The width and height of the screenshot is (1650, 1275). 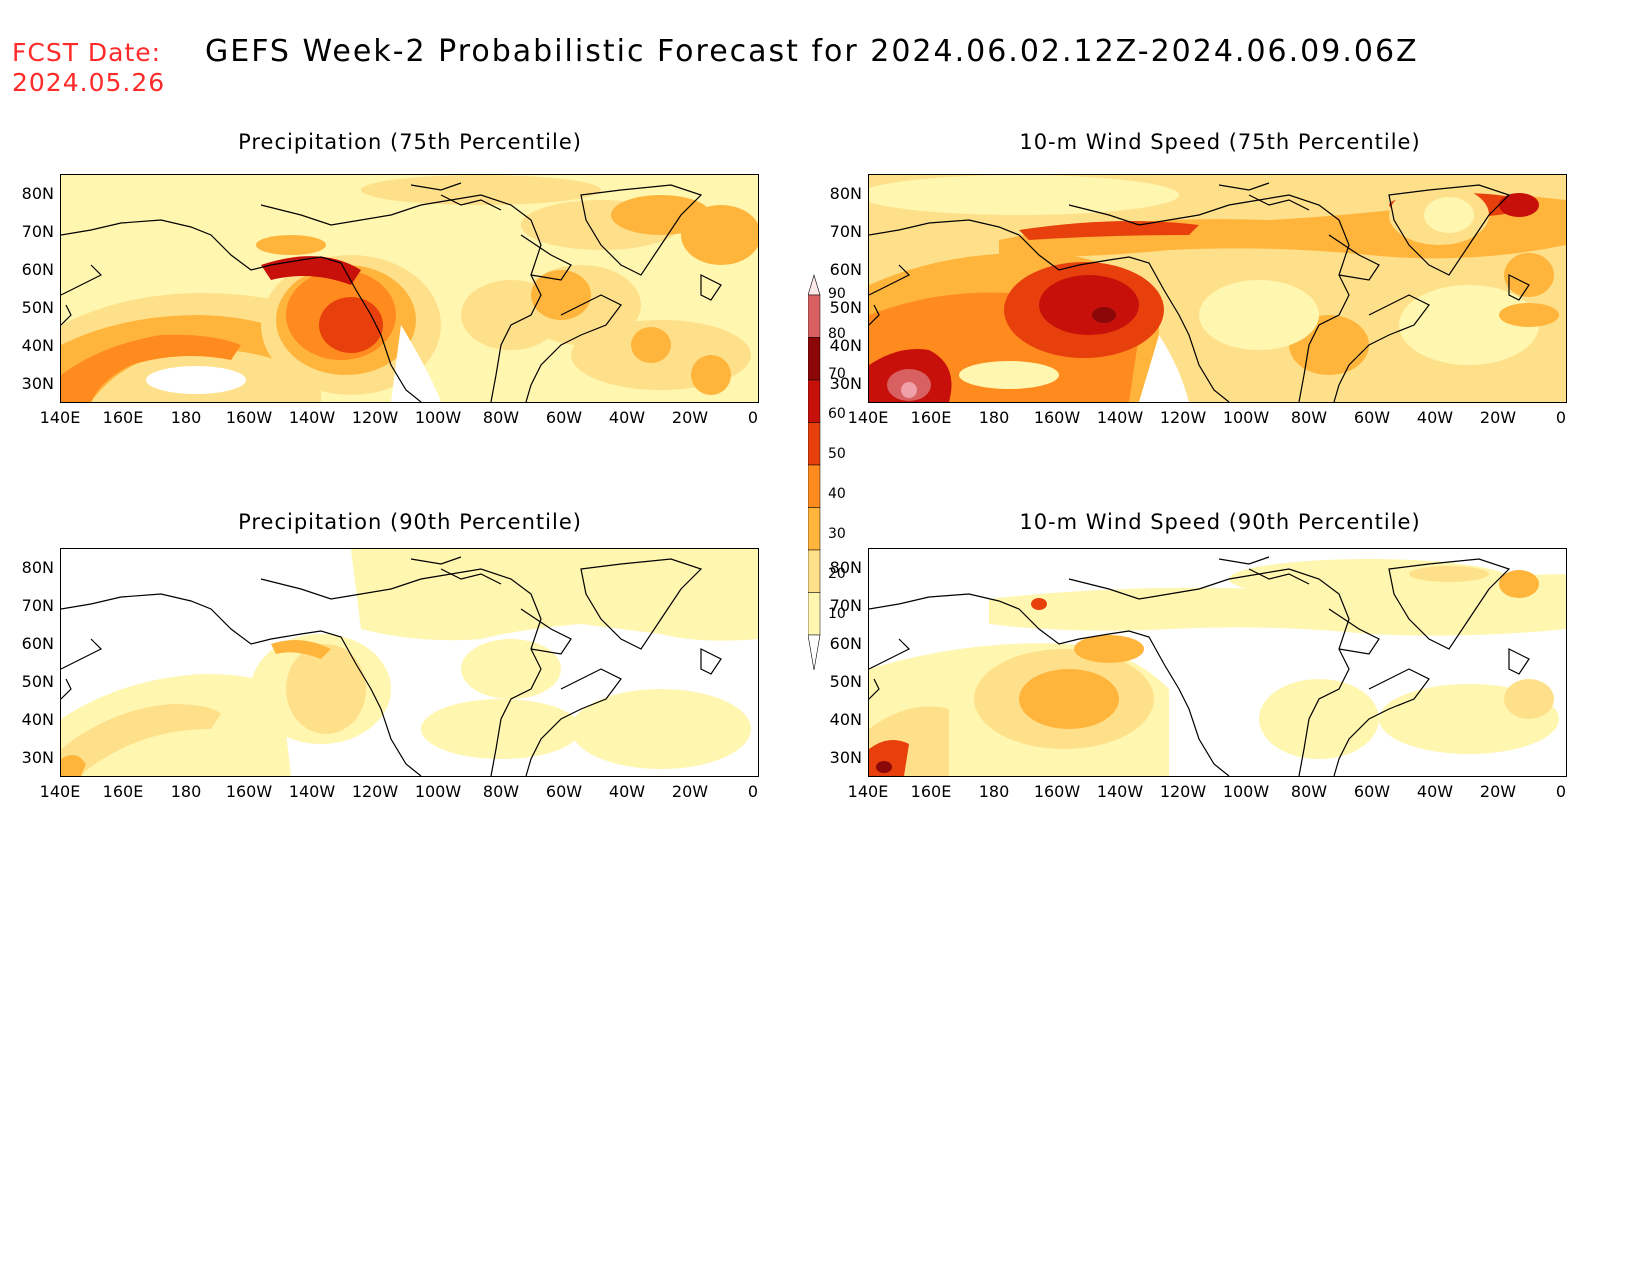 What do you see at coordinates (410, 522) in the screenshot?
I see `panel-title-precip-90: Precipitation (90th Percentile)` at bounding box center [410, 522].